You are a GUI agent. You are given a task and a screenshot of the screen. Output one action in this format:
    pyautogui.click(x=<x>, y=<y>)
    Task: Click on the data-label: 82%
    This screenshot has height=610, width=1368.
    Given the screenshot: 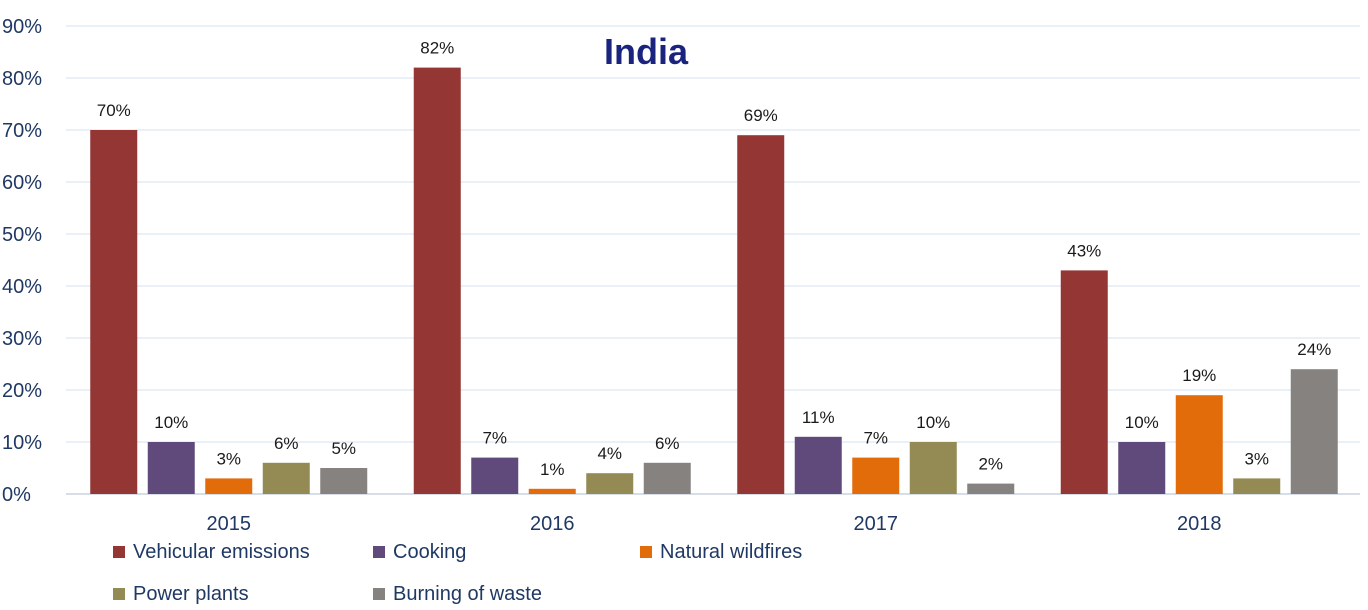 What is the action you would take?
    pyautogui.click(x=437, y=48)
    